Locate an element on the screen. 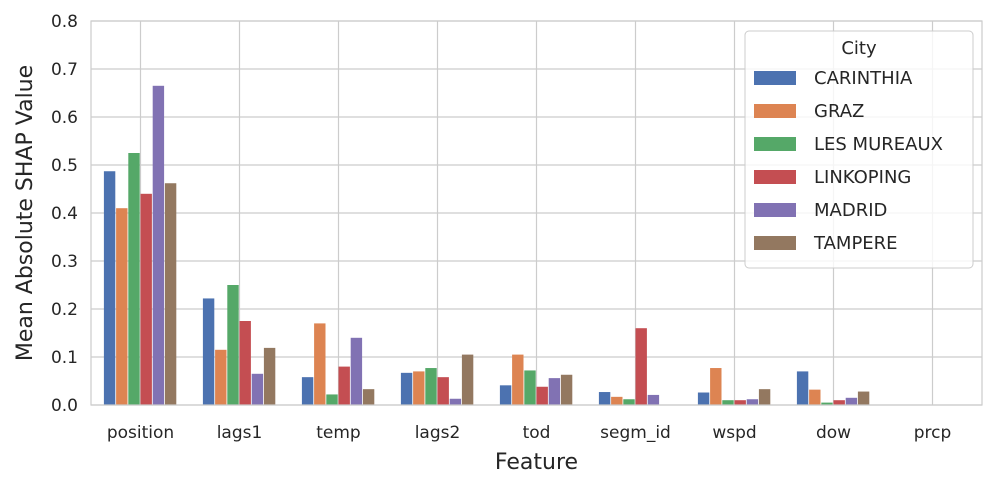 This screenshot has width=997, height=486. y-tick-labels: 0.0 0.1 0.2 0.3 0.4 0.5 0.6 0.7 0.8 is located at coordinates (64, 214).